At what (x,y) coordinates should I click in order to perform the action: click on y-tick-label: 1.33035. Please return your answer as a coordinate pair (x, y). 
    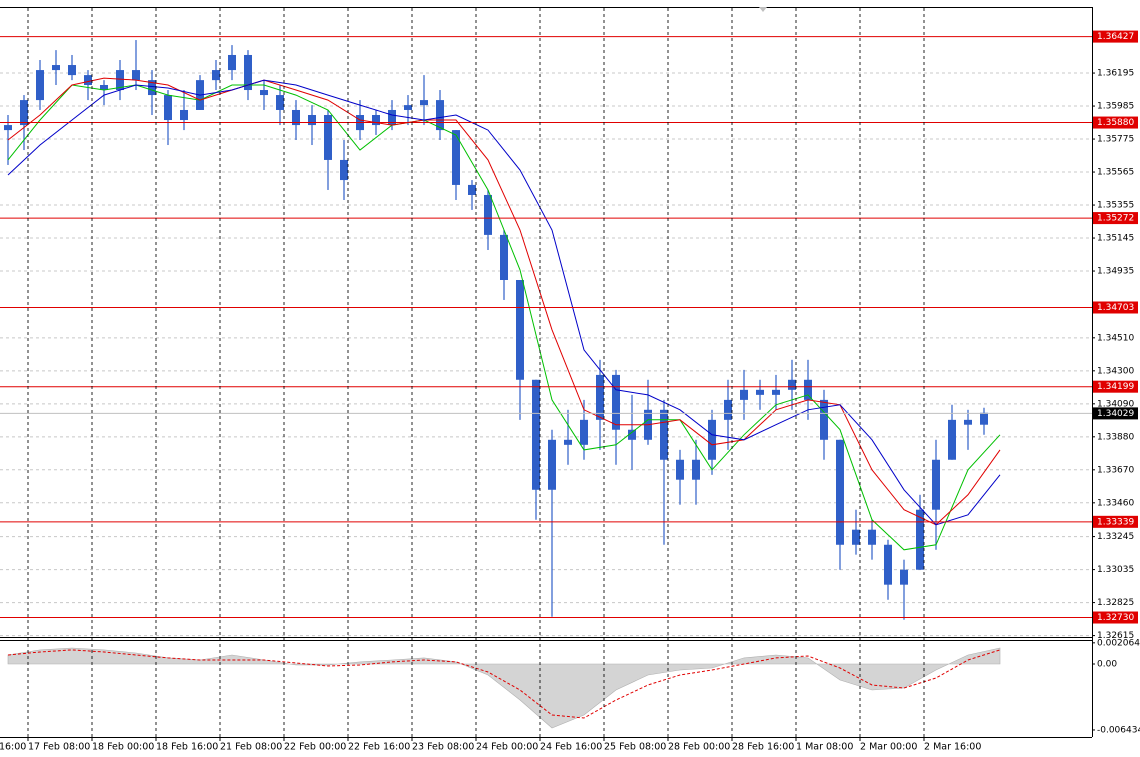
    Looking at the image, I should click on (1115, 570).